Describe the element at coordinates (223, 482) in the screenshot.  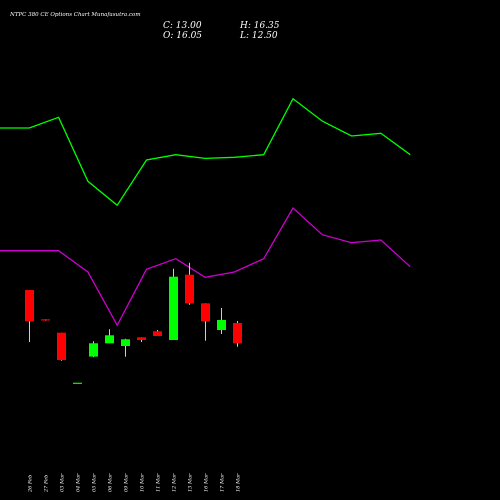
I see `x-tick-label: 17 Mar` at that location.